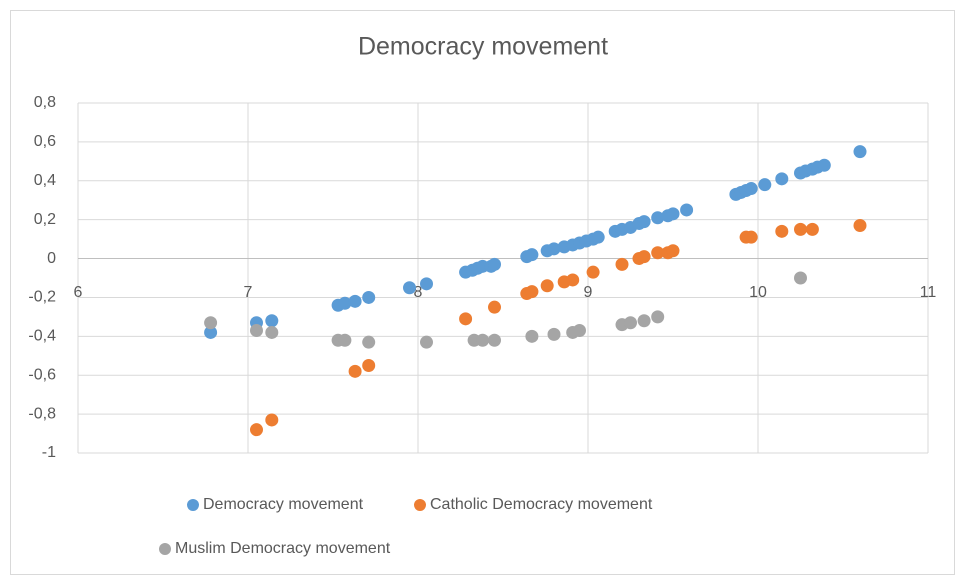 Image resolution: width=966 pixels, height=585 pixels. Describe the element at coordinates (45, 102) in the screenshot. I see `y-tick-label: 0,8` at that location.